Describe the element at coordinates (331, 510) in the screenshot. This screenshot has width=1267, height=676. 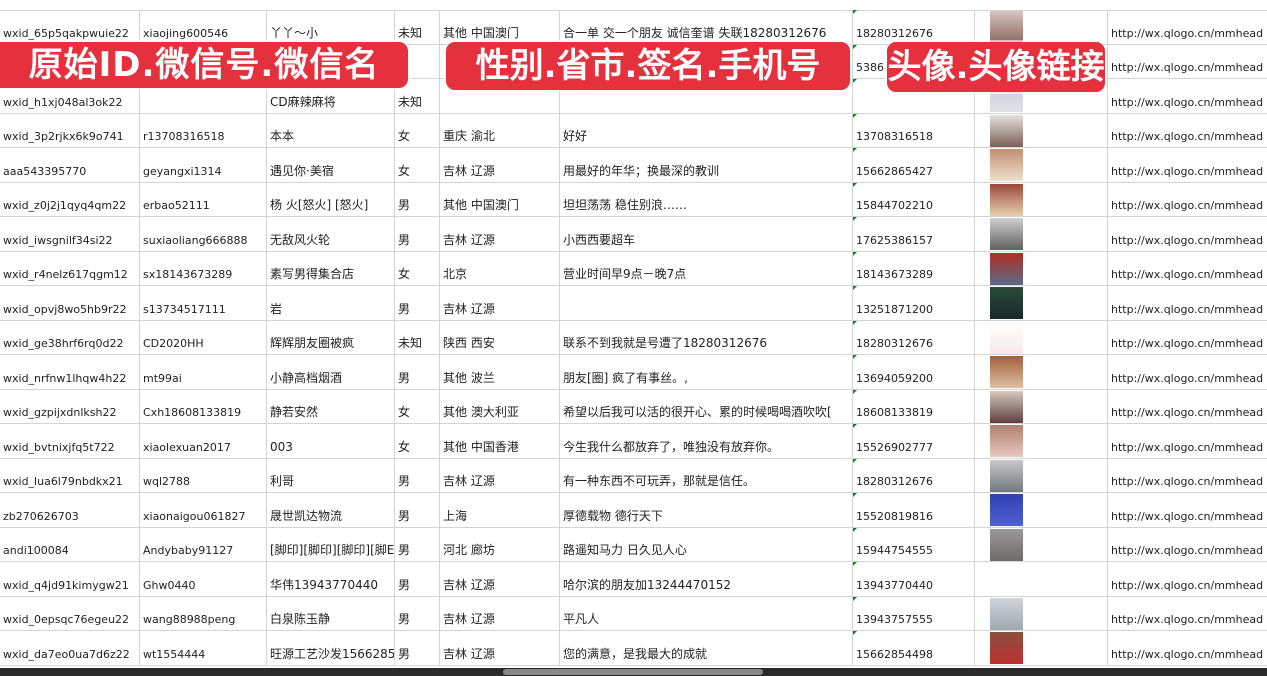
I see `wechat-name-cell: 晟世凯达物流` at that location.